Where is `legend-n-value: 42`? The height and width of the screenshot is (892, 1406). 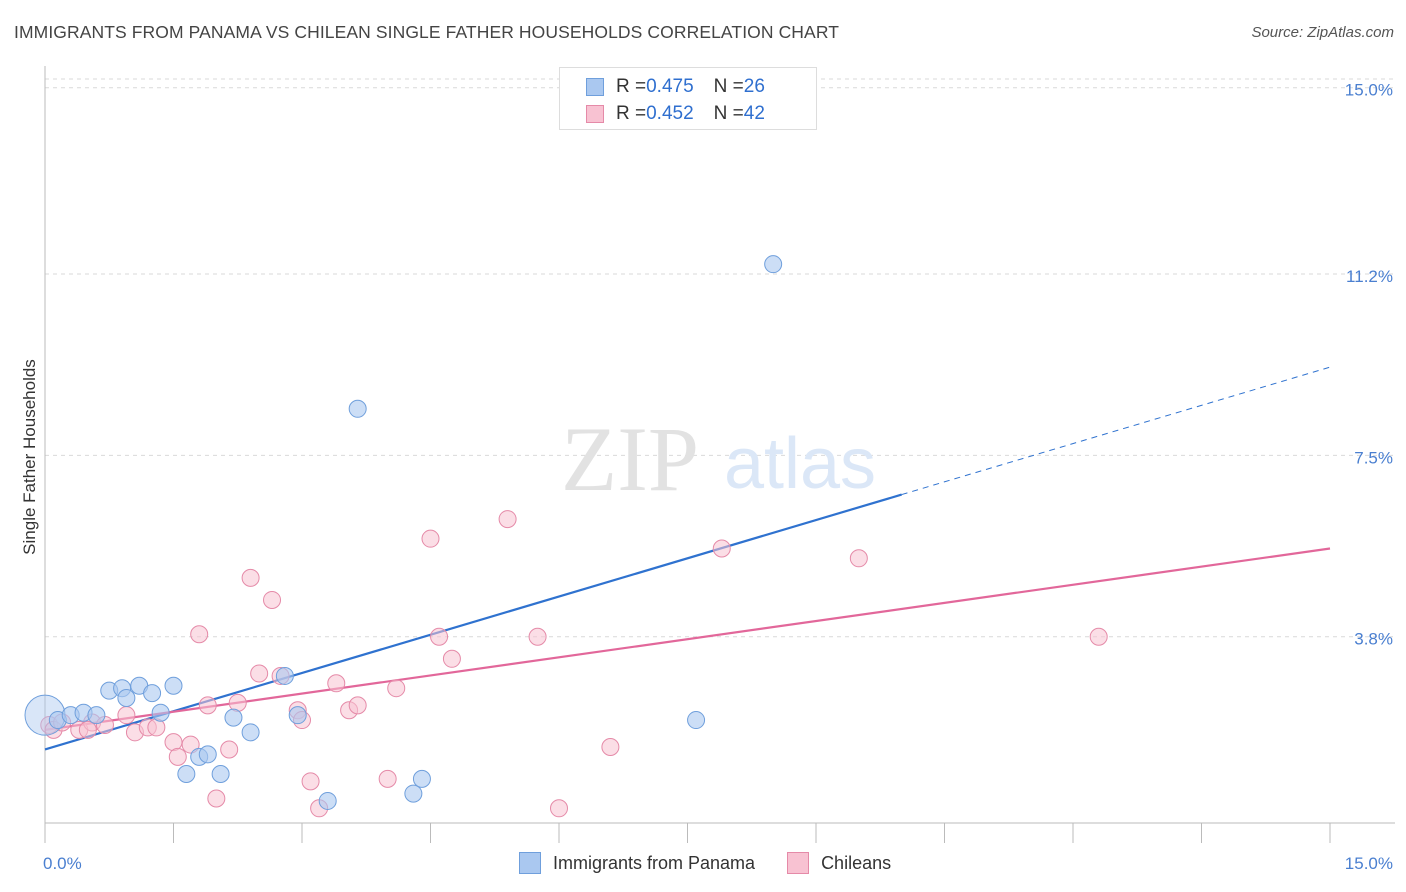
legend-n-value: 42 is located at coordinates (754, 113).